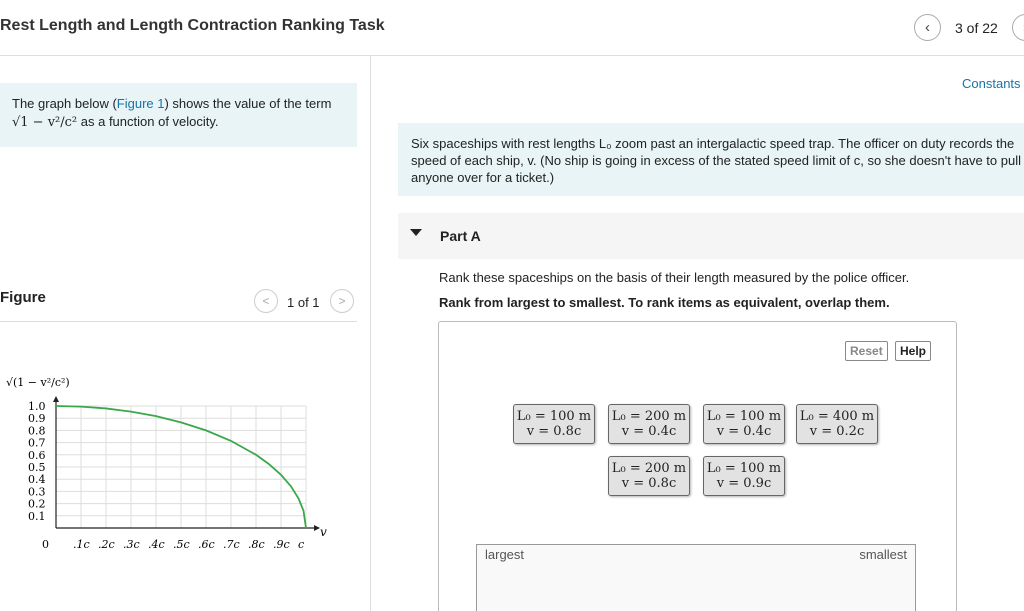  I want to click on chevron-right-icon: >, so click(342, 301).